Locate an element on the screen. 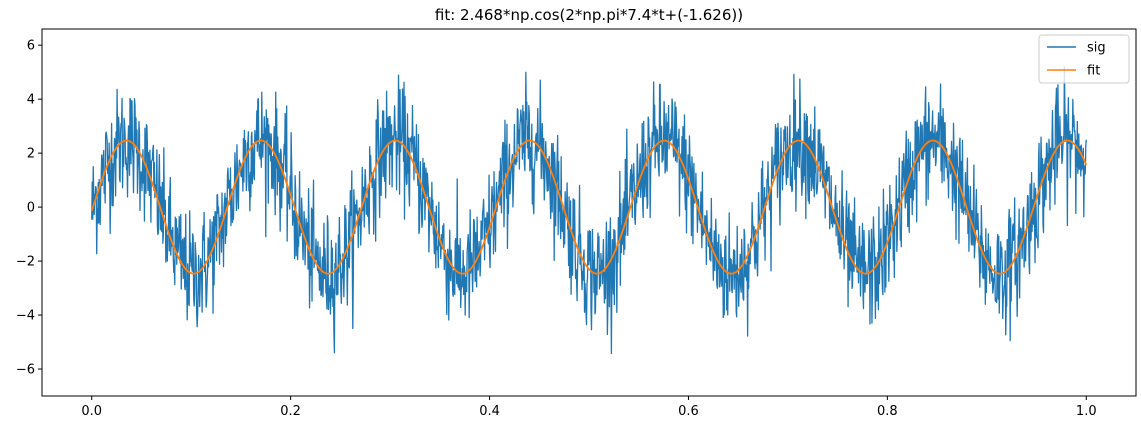 The width and height of the screenshot is (1141, 426). x-tick-label: 0.8 is located at coordinates (887, 411).